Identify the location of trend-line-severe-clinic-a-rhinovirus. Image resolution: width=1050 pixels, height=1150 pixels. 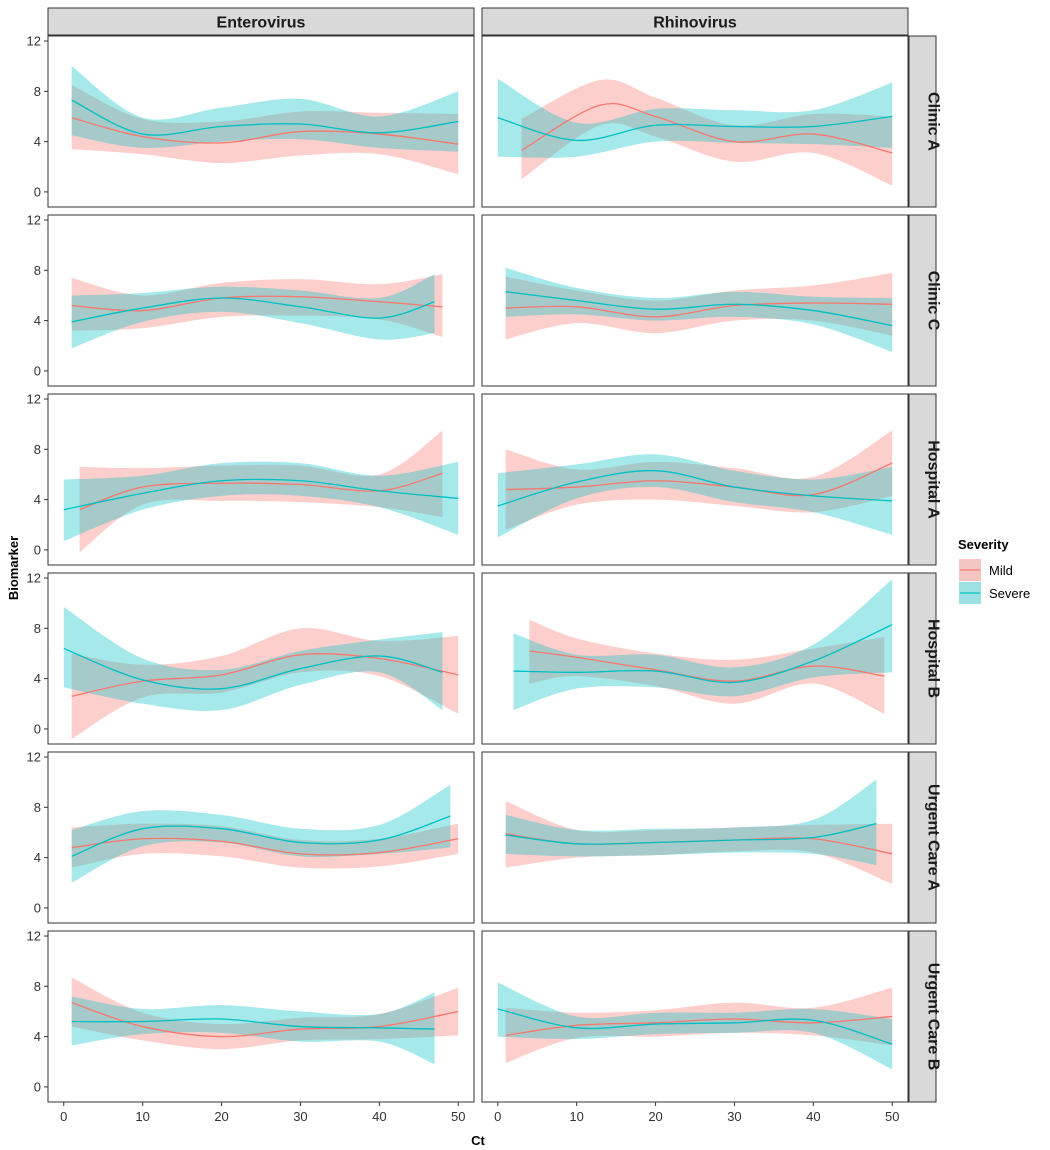
(695, 128).